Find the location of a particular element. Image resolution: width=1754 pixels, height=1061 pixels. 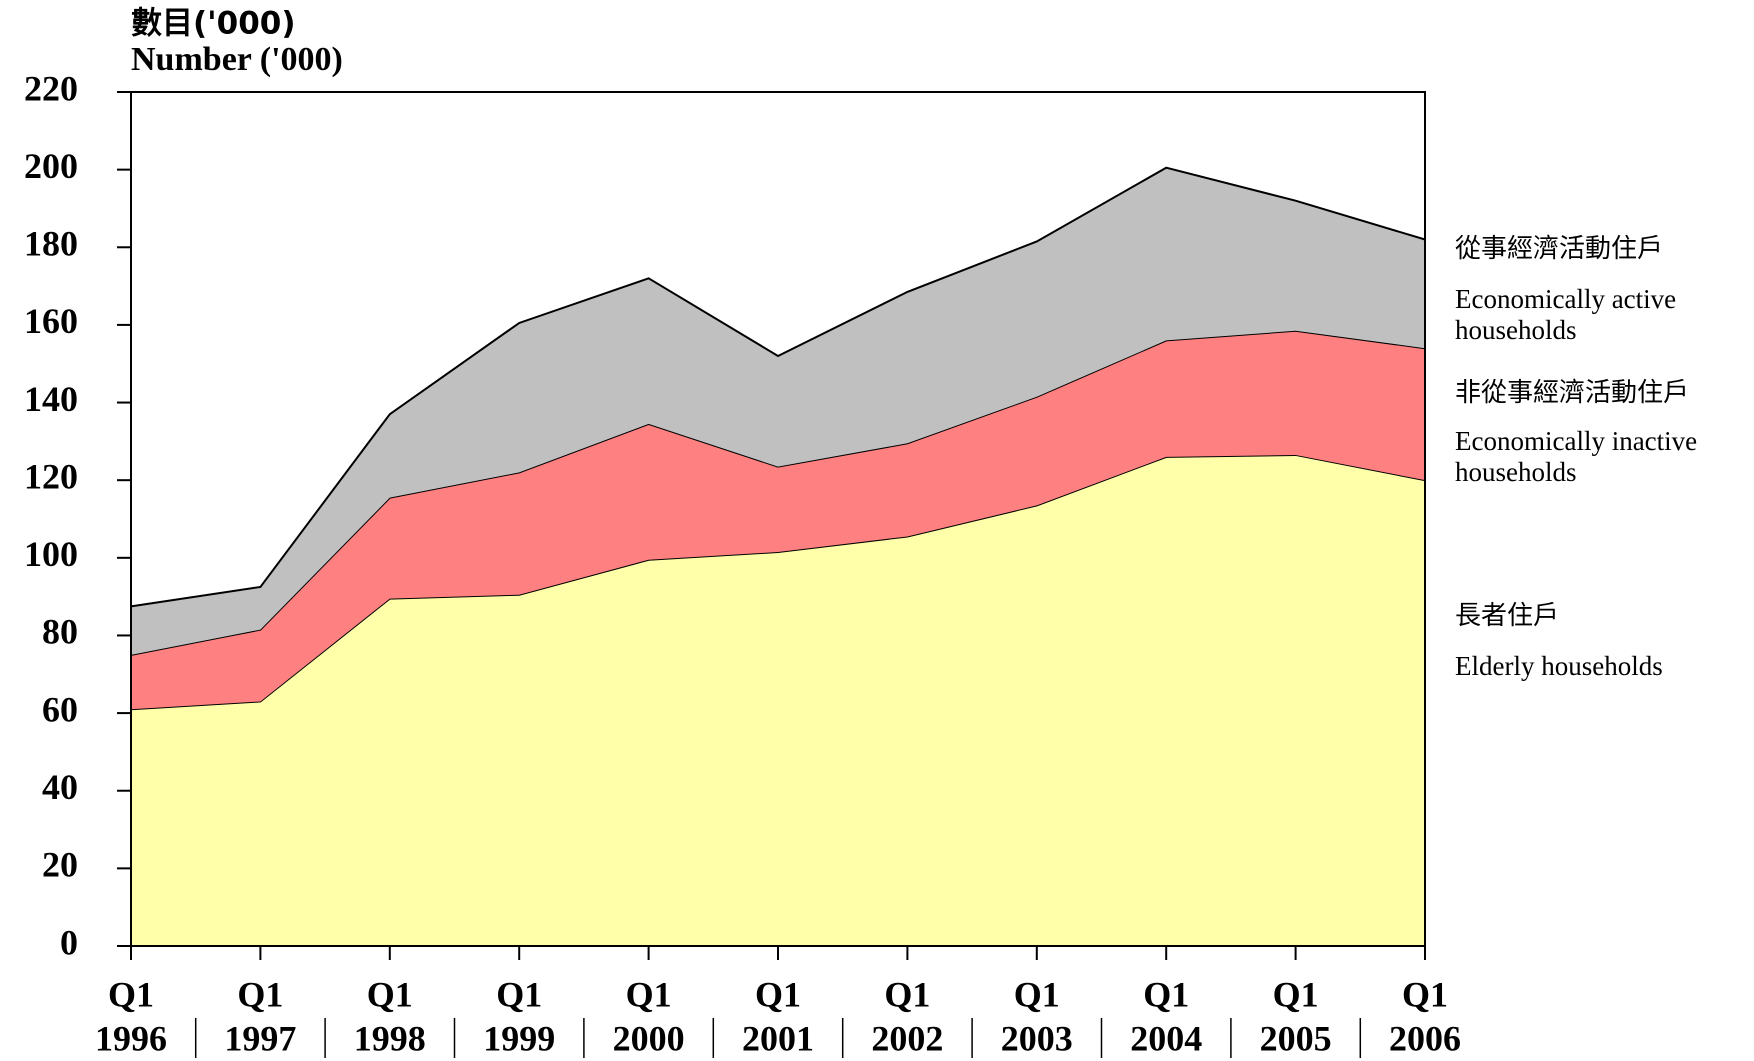

x-tick-label: 1996 is located at coordinates (131, 1038).